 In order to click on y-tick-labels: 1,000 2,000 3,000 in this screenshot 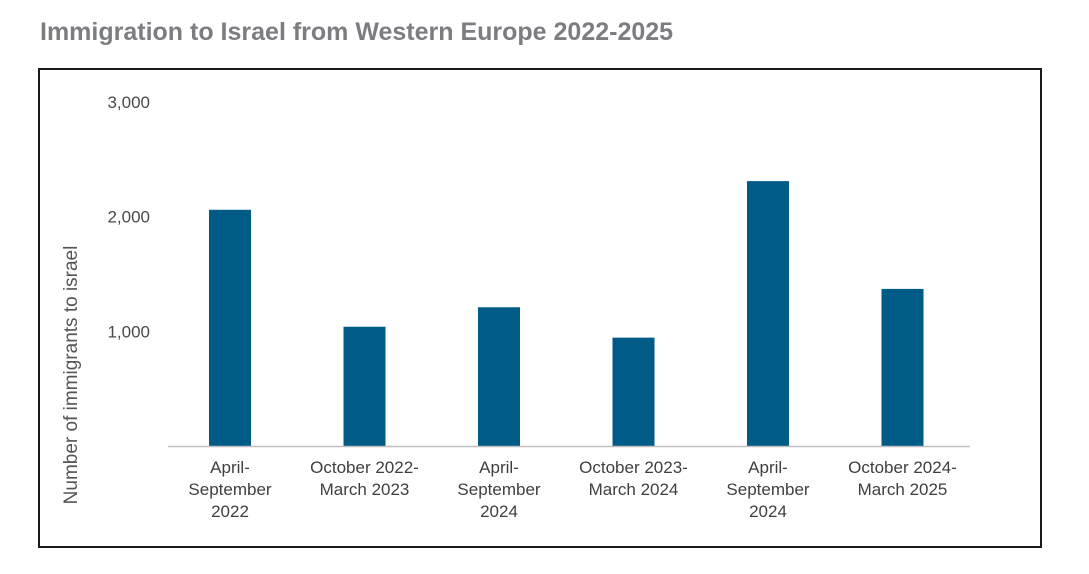, I will do `click(128, 217)`.